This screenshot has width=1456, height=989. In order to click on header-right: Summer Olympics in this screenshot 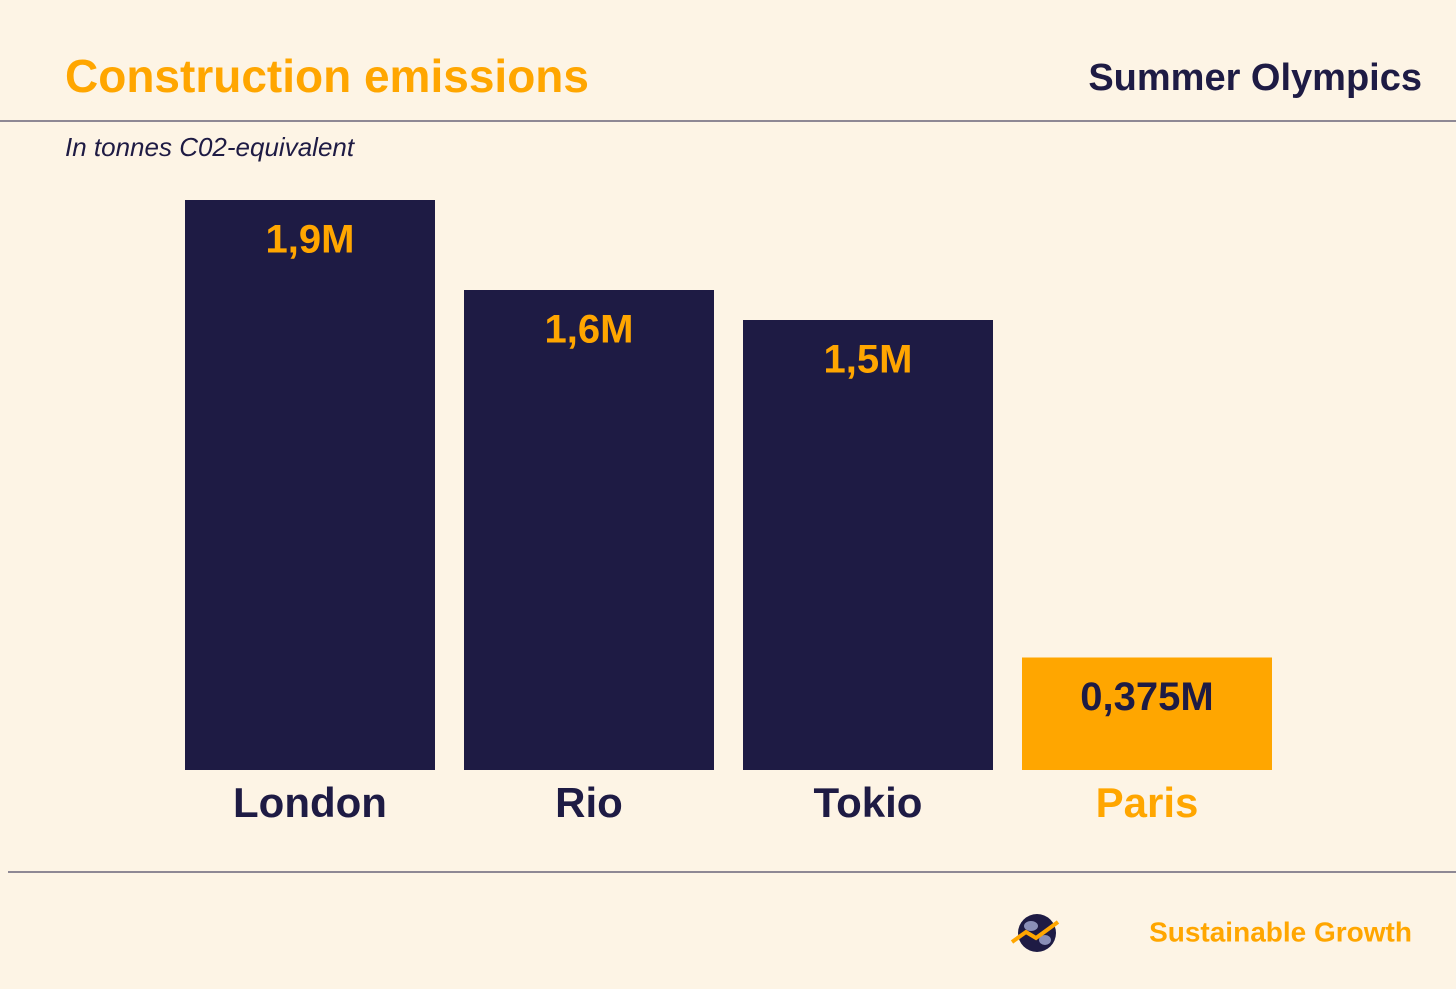, I will do `click(1255, 78)`.